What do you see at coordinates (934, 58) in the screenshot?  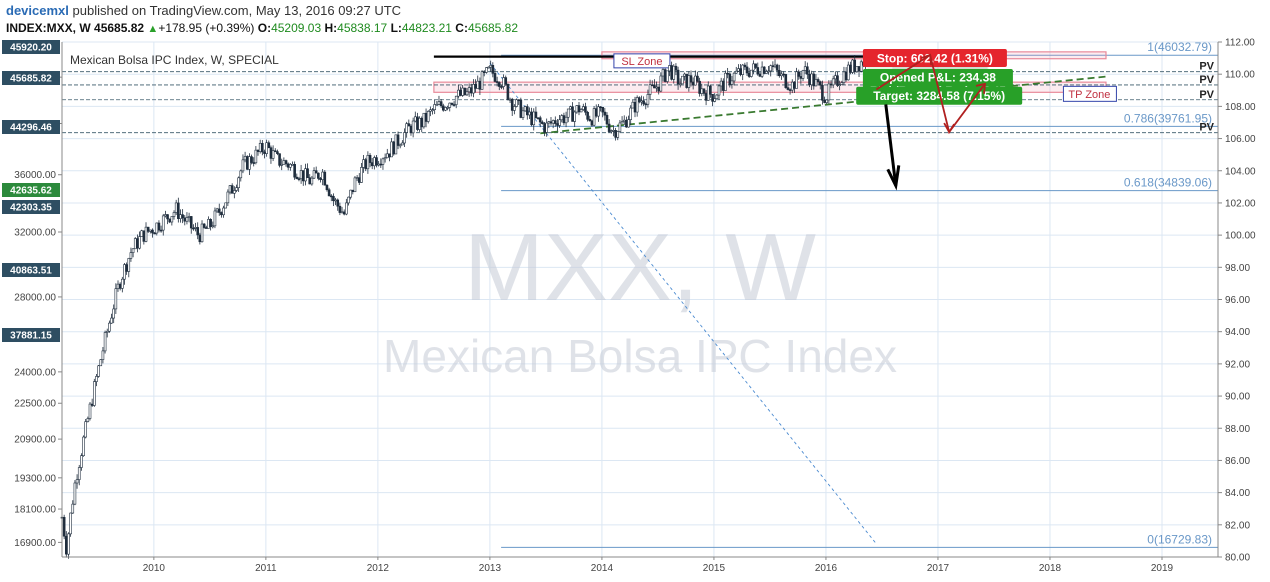 I see `stop-box` at bounding box center [934, 58].